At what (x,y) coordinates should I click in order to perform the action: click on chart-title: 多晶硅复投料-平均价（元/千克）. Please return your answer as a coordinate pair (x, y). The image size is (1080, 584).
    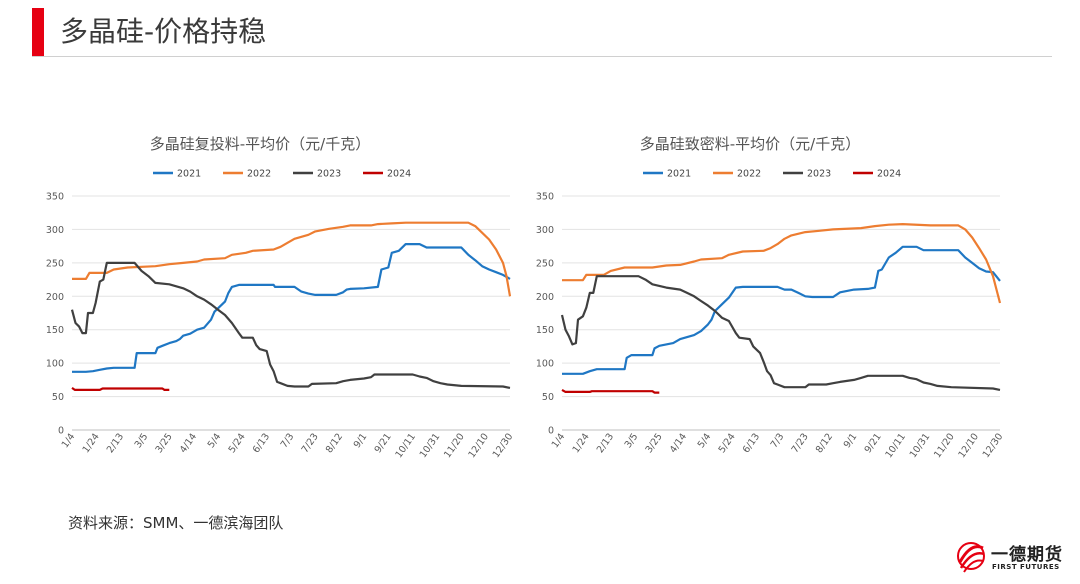
    Looking at the image, I should click on (260, 144).